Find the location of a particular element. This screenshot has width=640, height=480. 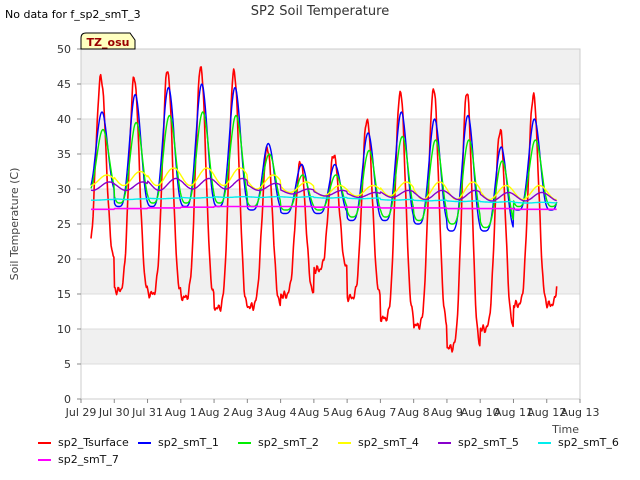

y-tick-label: 15 is located at coordinates (64, 294).